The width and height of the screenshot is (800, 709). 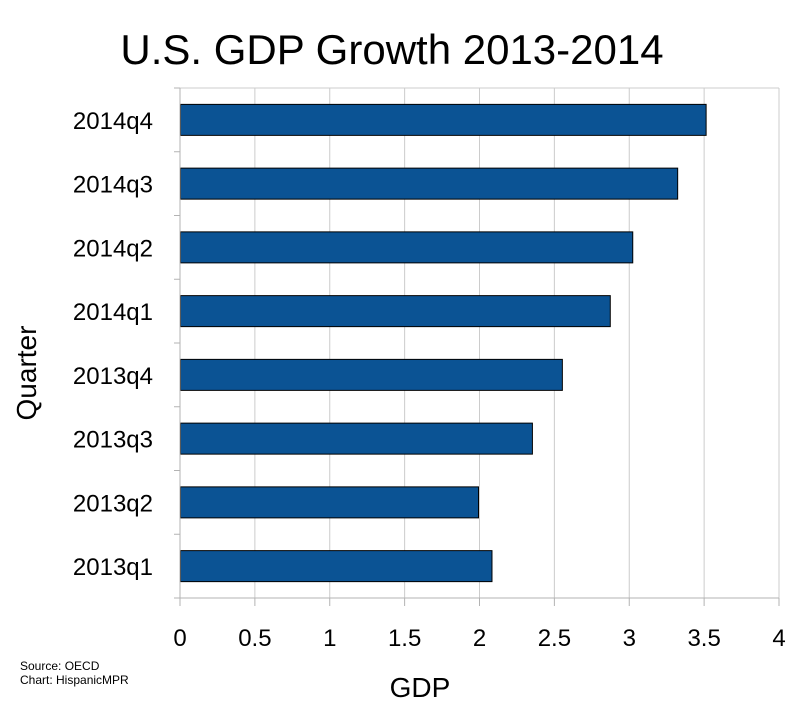 I want to click on chart-credit-note: Chart: HispanicMPR, so click(x=74, y=680).